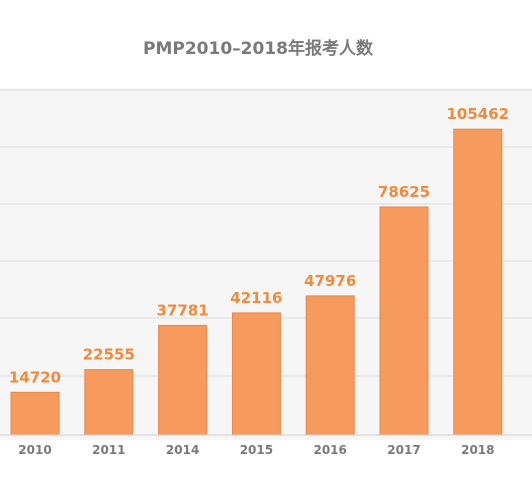  Describe the element at coordinates (403, 450) in the screenshot. I see `x-tick-2017: 2017` at that location.